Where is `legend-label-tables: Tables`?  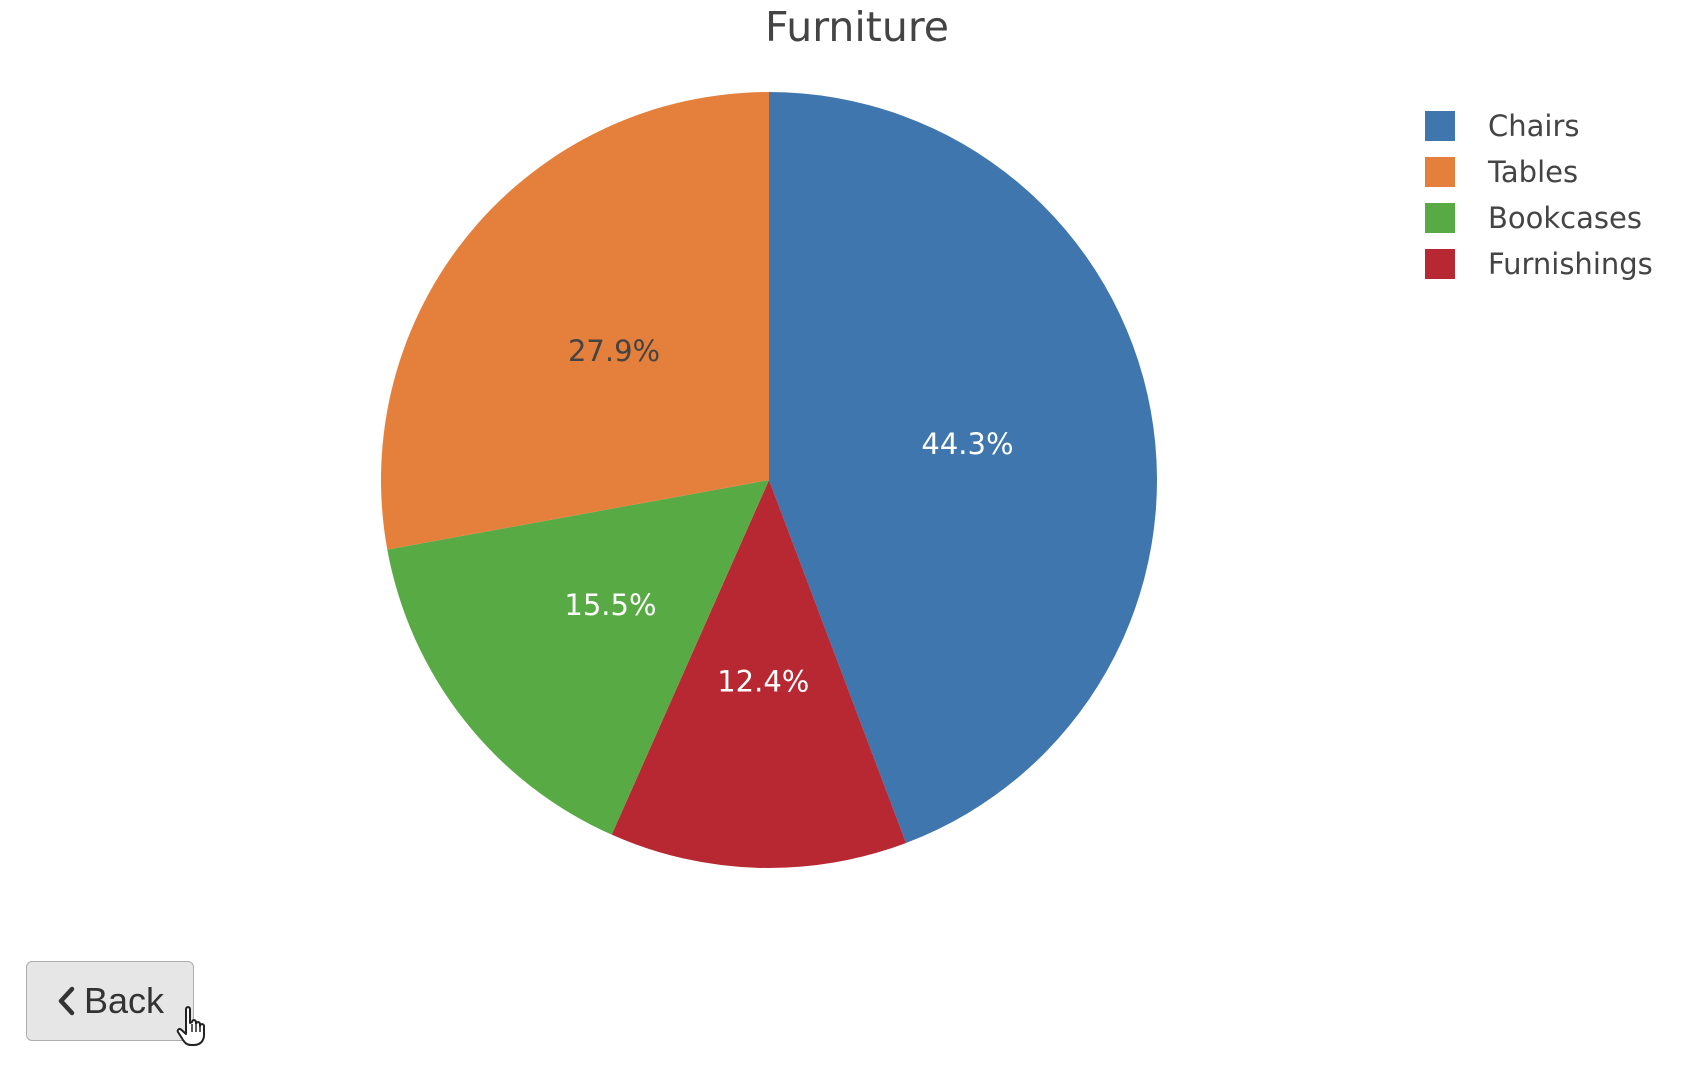 legend-label-tables: Tables is located at coordinates (1532, 172).